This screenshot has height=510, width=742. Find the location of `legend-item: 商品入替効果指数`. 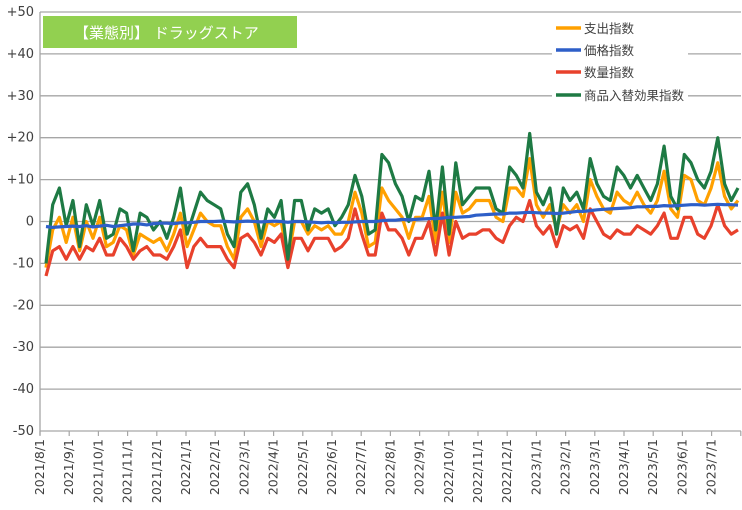

legend-item: 商品入替効果指数 is located at coordinates (620, 95).